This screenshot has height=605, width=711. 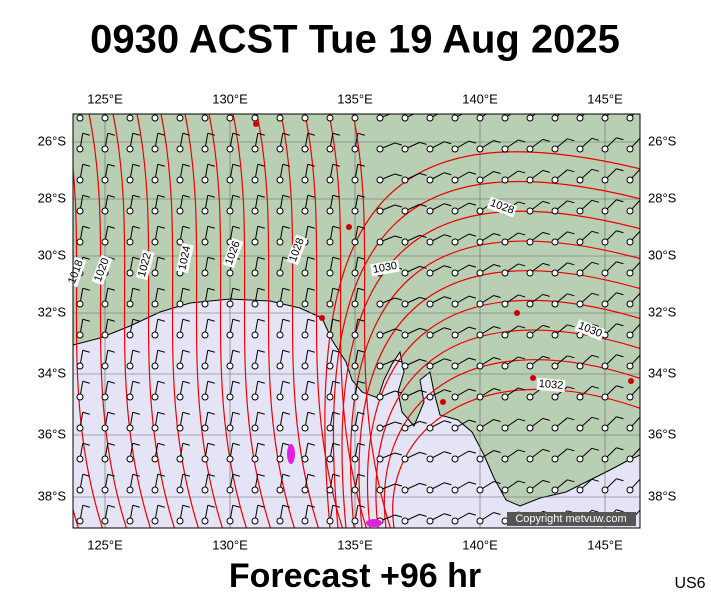 What do you see at coordinates (256, 124) in the screenshot?
I see `city-dot` at bounding box center [256, 124].